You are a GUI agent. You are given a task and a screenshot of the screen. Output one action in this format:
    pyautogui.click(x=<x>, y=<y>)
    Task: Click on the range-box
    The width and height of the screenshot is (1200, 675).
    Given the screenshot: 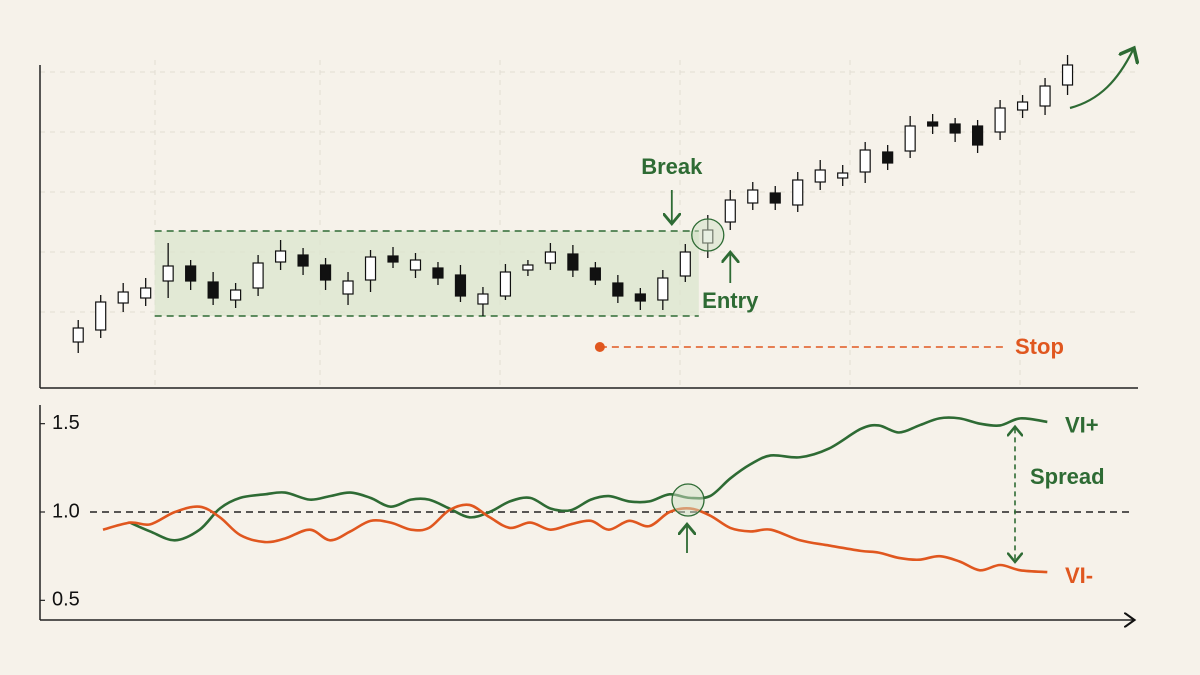 What is the action you would take?
    pyautogui.click(x=426, y=273)
    